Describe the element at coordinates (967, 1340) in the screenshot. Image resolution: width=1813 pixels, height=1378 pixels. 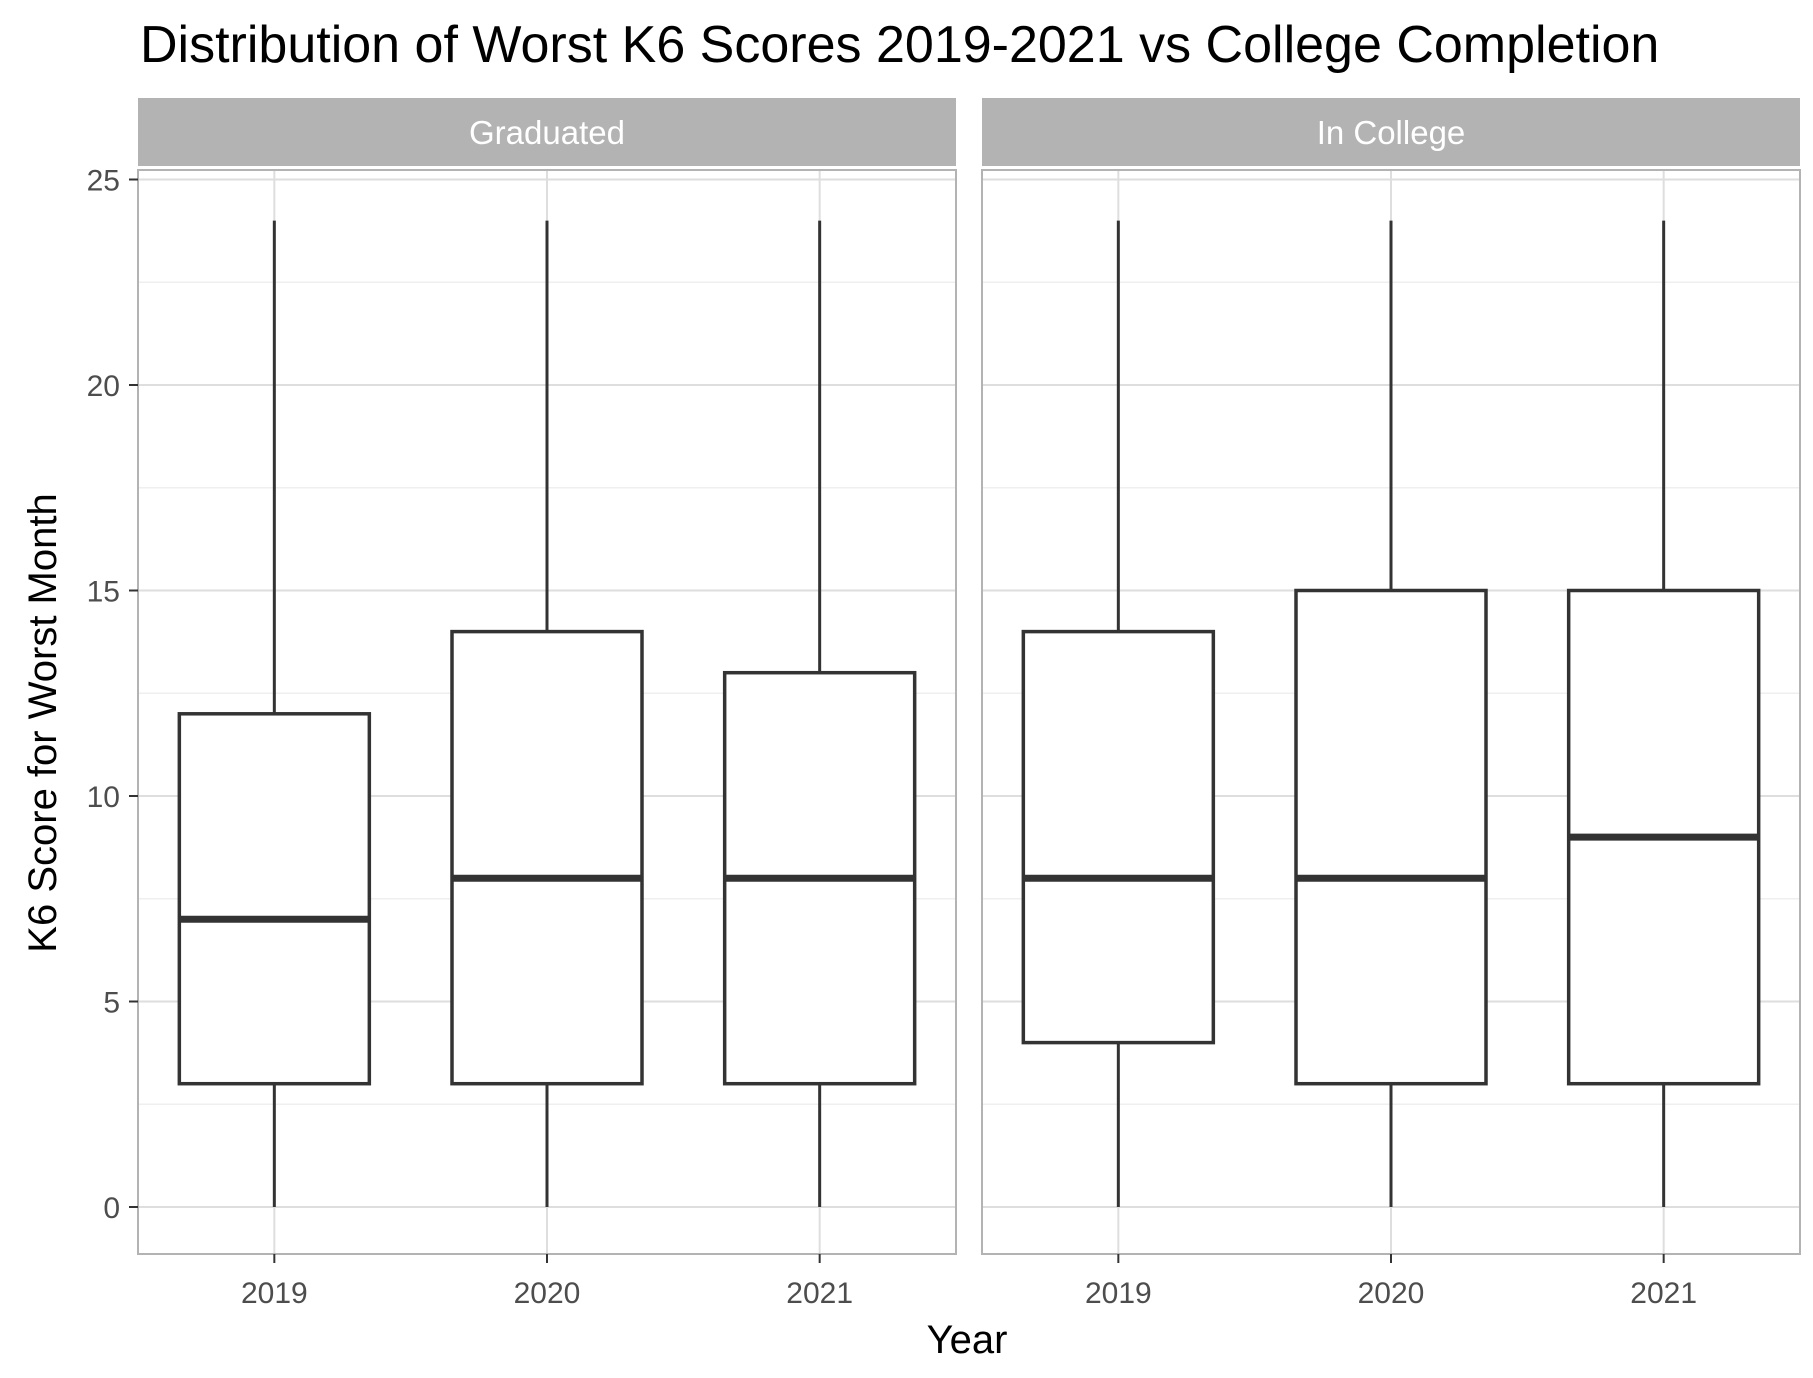
I see `x-axis-title: Year` at that location.